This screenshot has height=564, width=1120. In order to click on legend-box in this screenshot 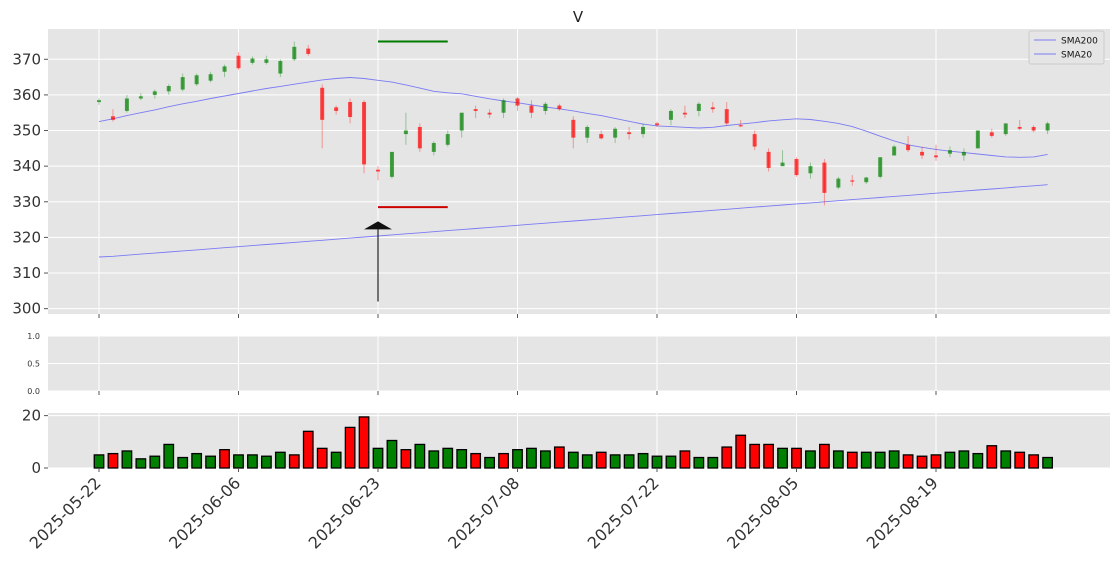, I will do `click(1066, 47)`.